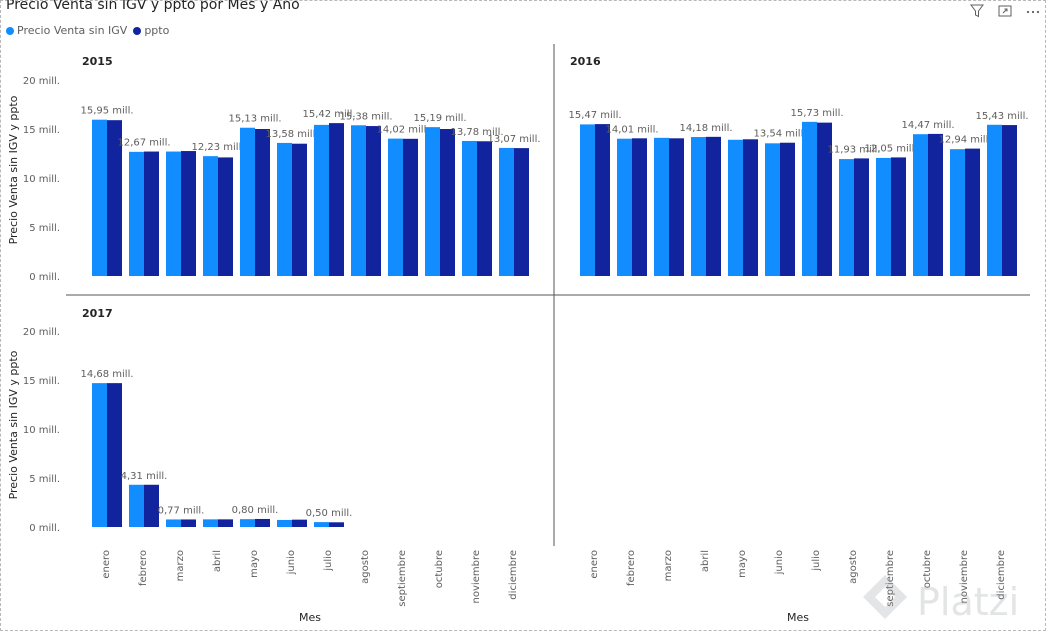 This screenshot has height=635, width=1048. I want to click on data-label: 15,13 mill., so click(254, 119).